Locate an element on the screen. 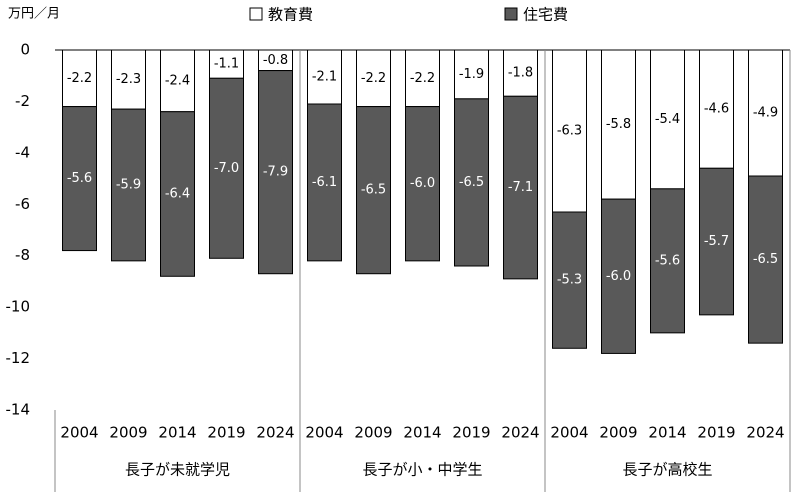 Image resolution: width=800 pixels, height=500 pixels. value-label: -7.0 is located at coordinates (226, 168).